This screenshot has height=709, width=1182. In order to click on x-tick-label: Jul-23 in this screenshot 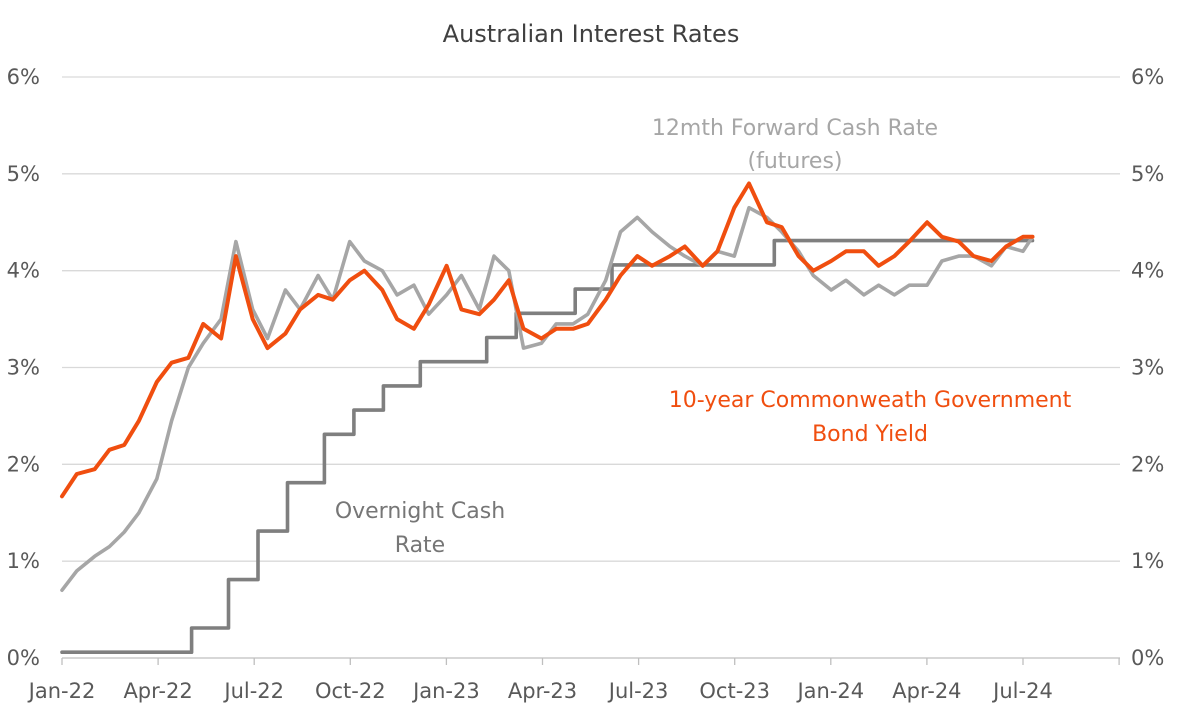, I will do `click(638, 691)`.